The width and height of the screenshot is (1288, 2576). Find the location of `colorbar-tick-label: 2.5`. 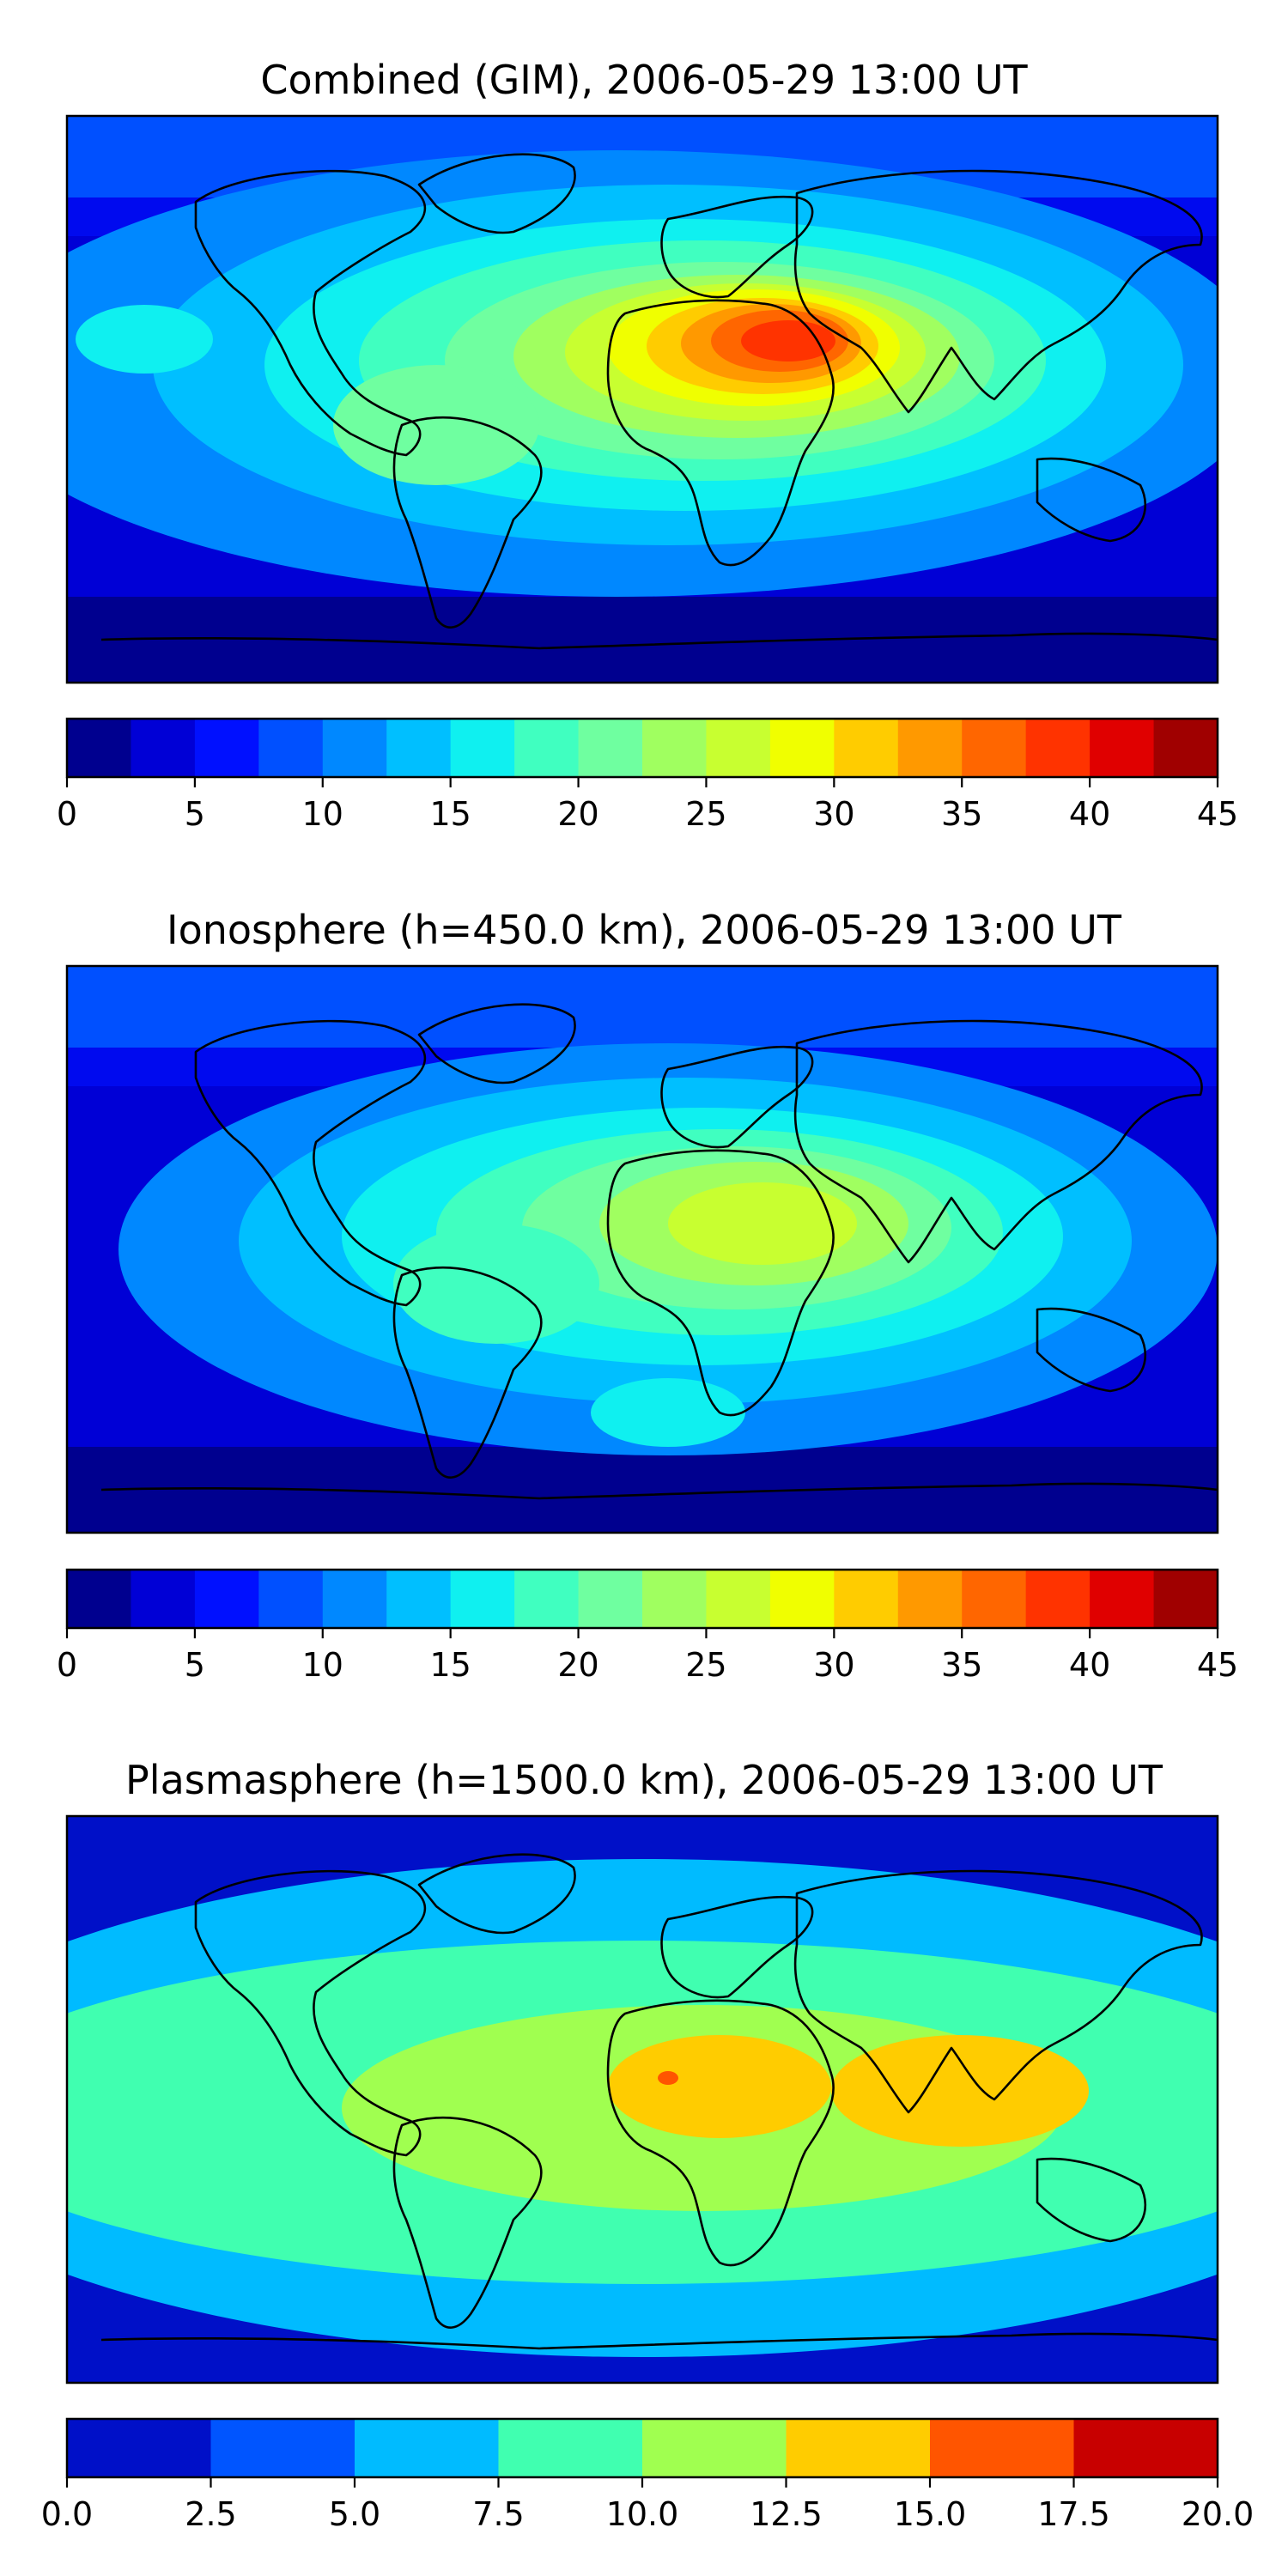

colorbar-tick-label: 2.5 is located at coordinates (210, 2514).